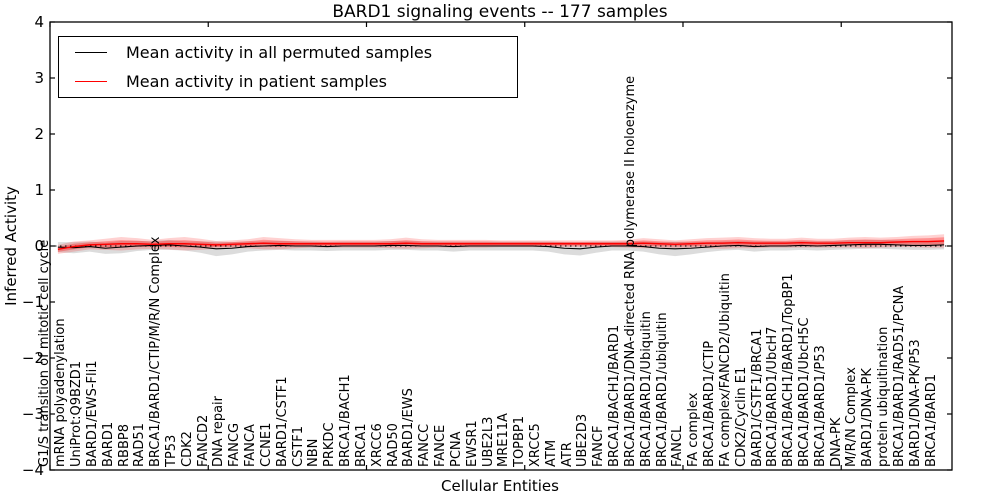 Image resolution: width=1000 pixels, height=500 pixels. What do you see at coordinates (235, 444) in the screenshot?
I see `x-tick-label: FANCG` at bounding box center [235, 444].